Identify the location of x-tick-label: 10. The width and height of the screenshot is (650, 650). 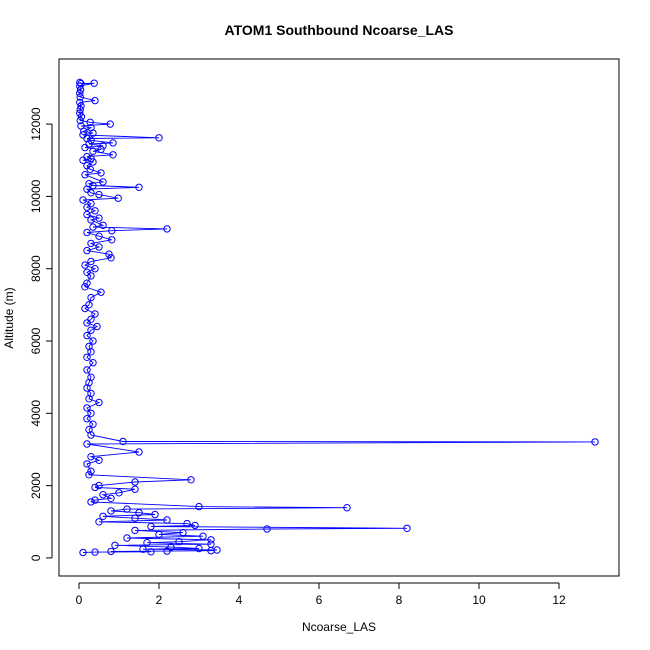
(479, 600).